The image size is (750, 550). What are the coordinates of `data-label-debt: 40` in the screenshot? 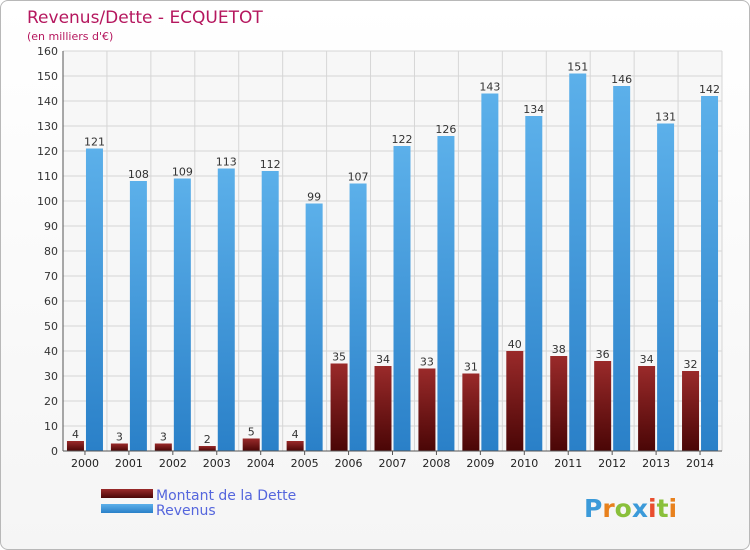 It's located at (515, 344).